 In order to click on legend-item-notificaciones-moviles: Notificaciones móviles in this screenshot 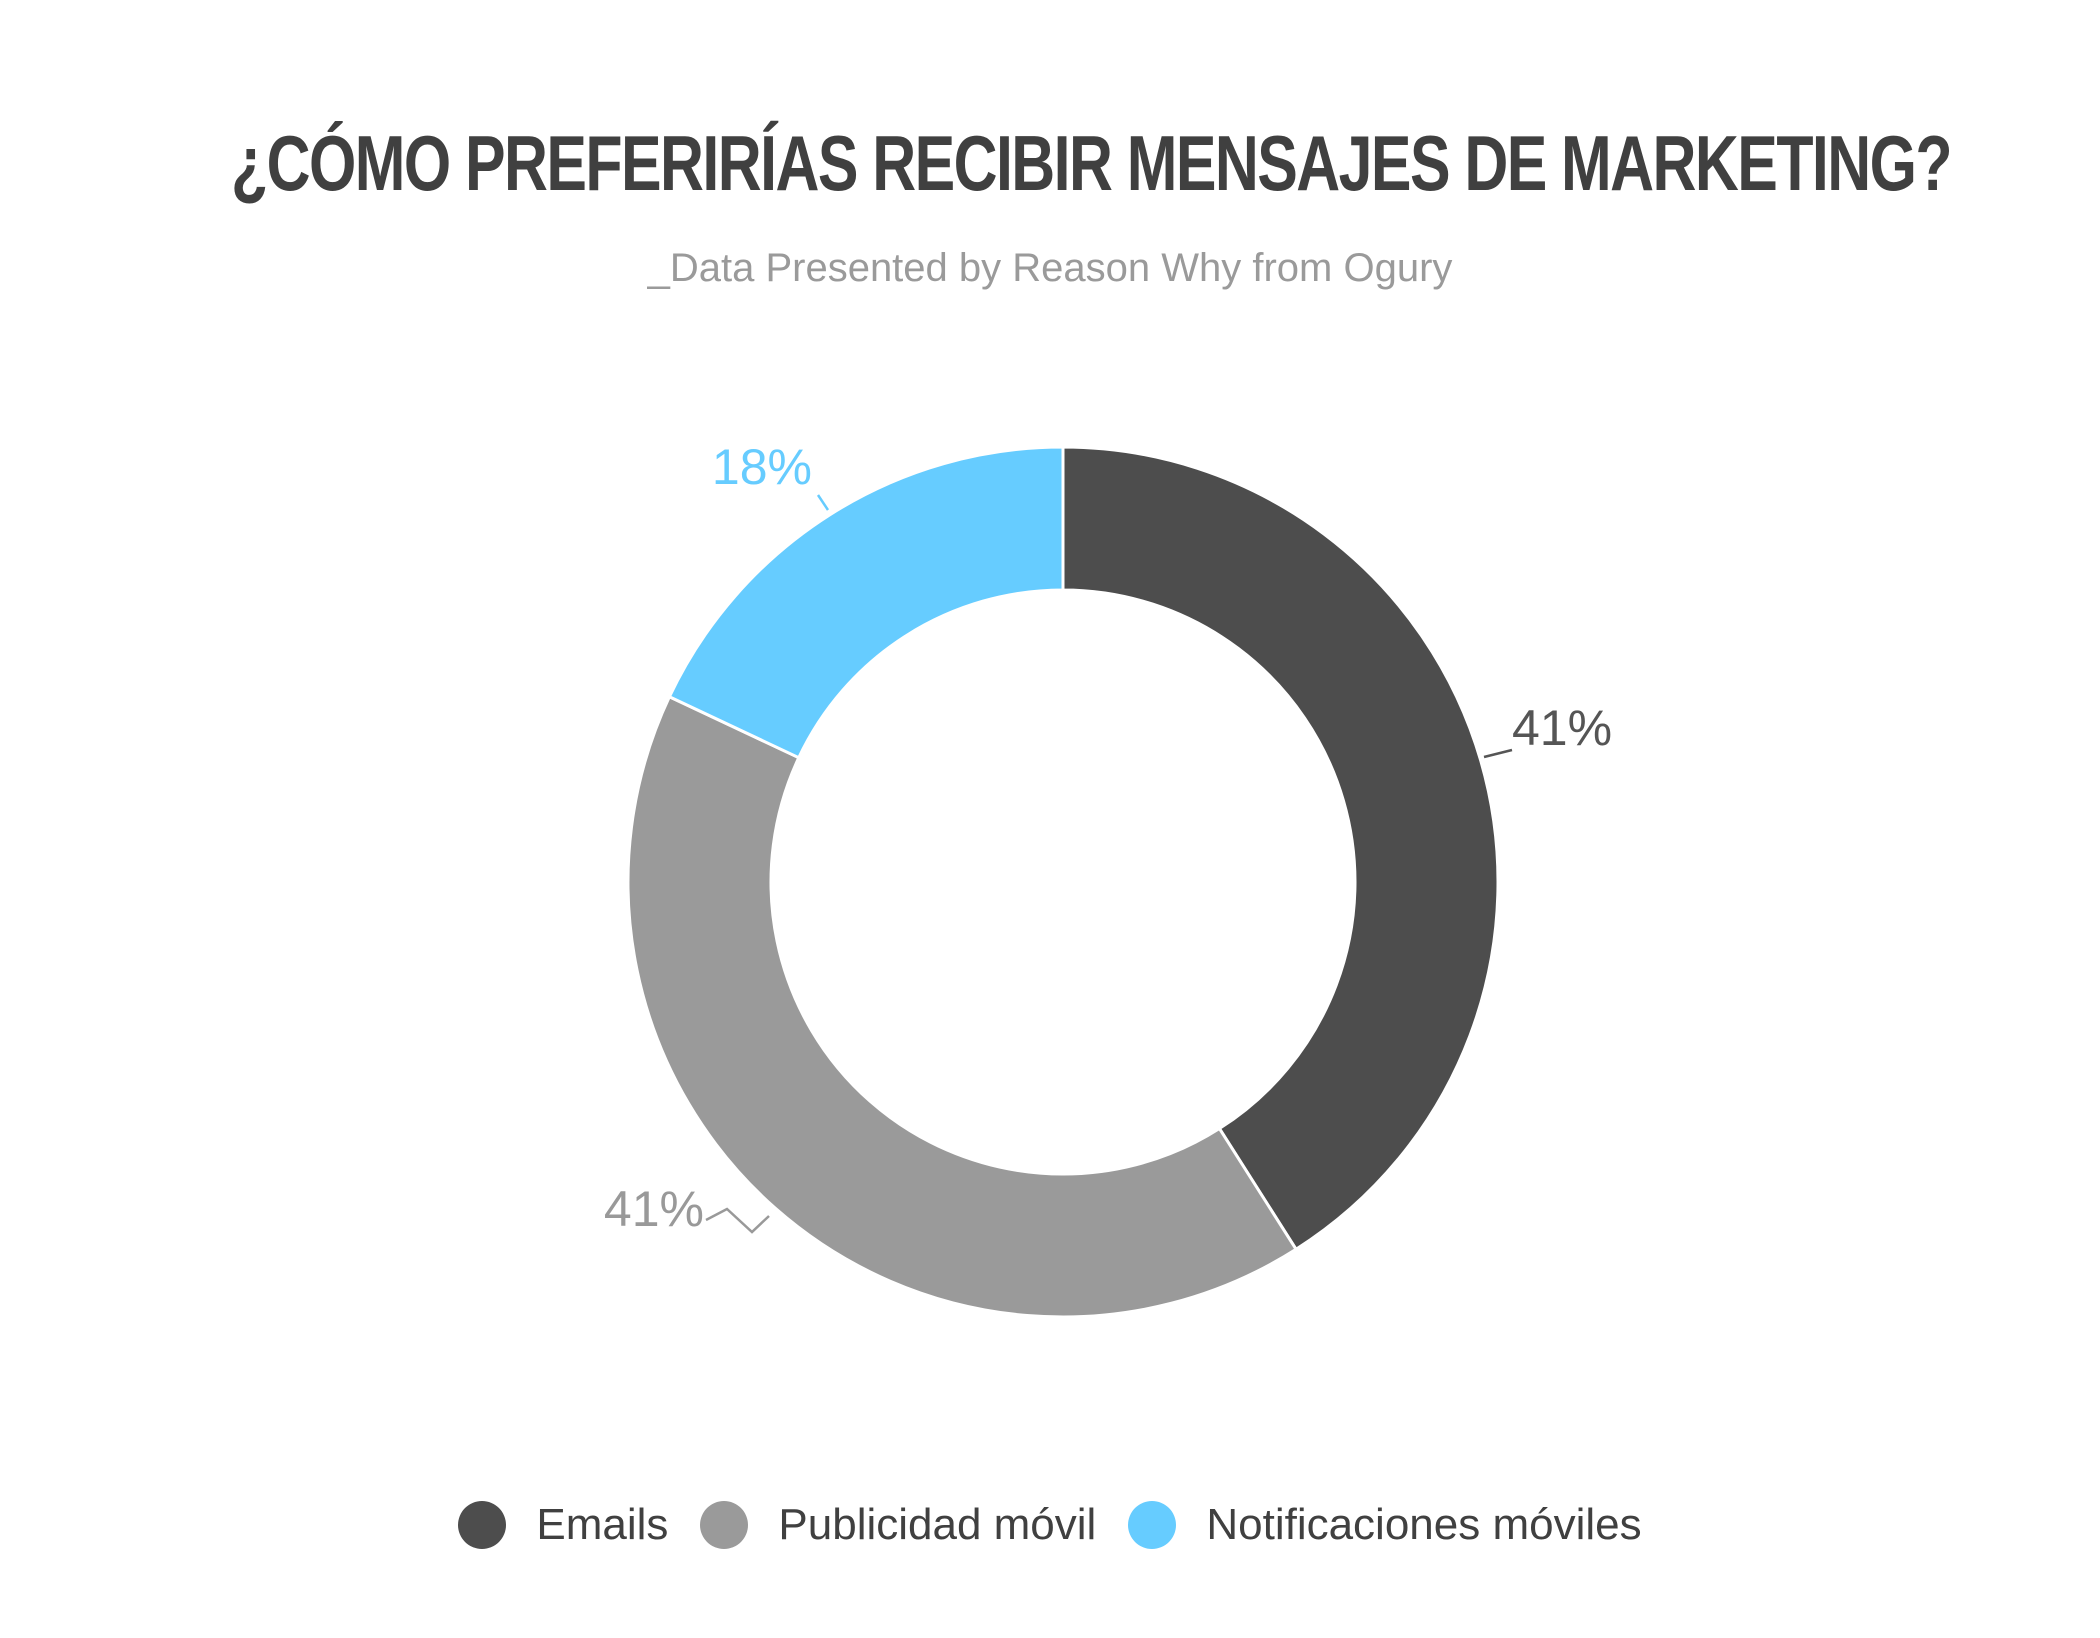, I will do `click(1385, 1525)`.